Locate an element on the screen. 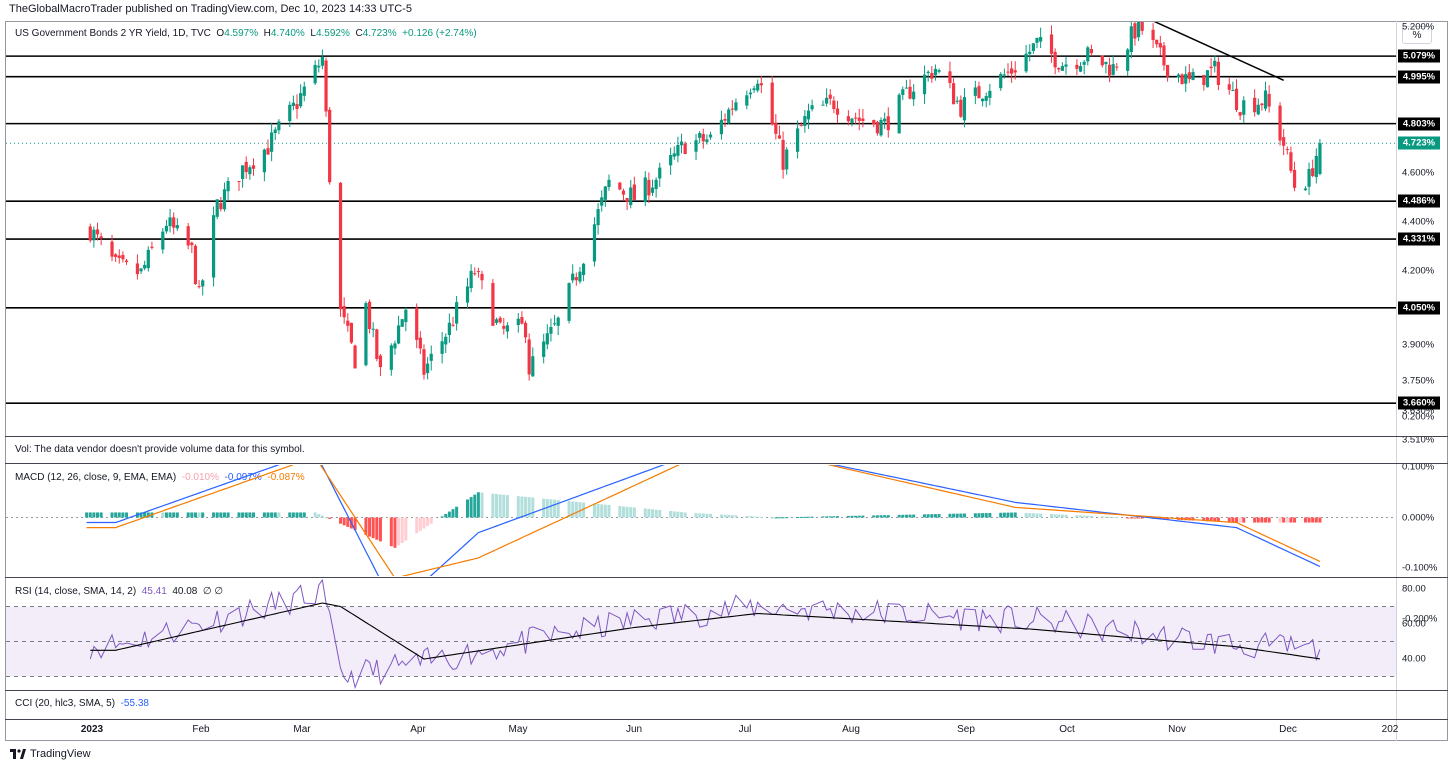 This screenshot has height=769, width=1456. rsi-pane is located at coordinates (701, 634).